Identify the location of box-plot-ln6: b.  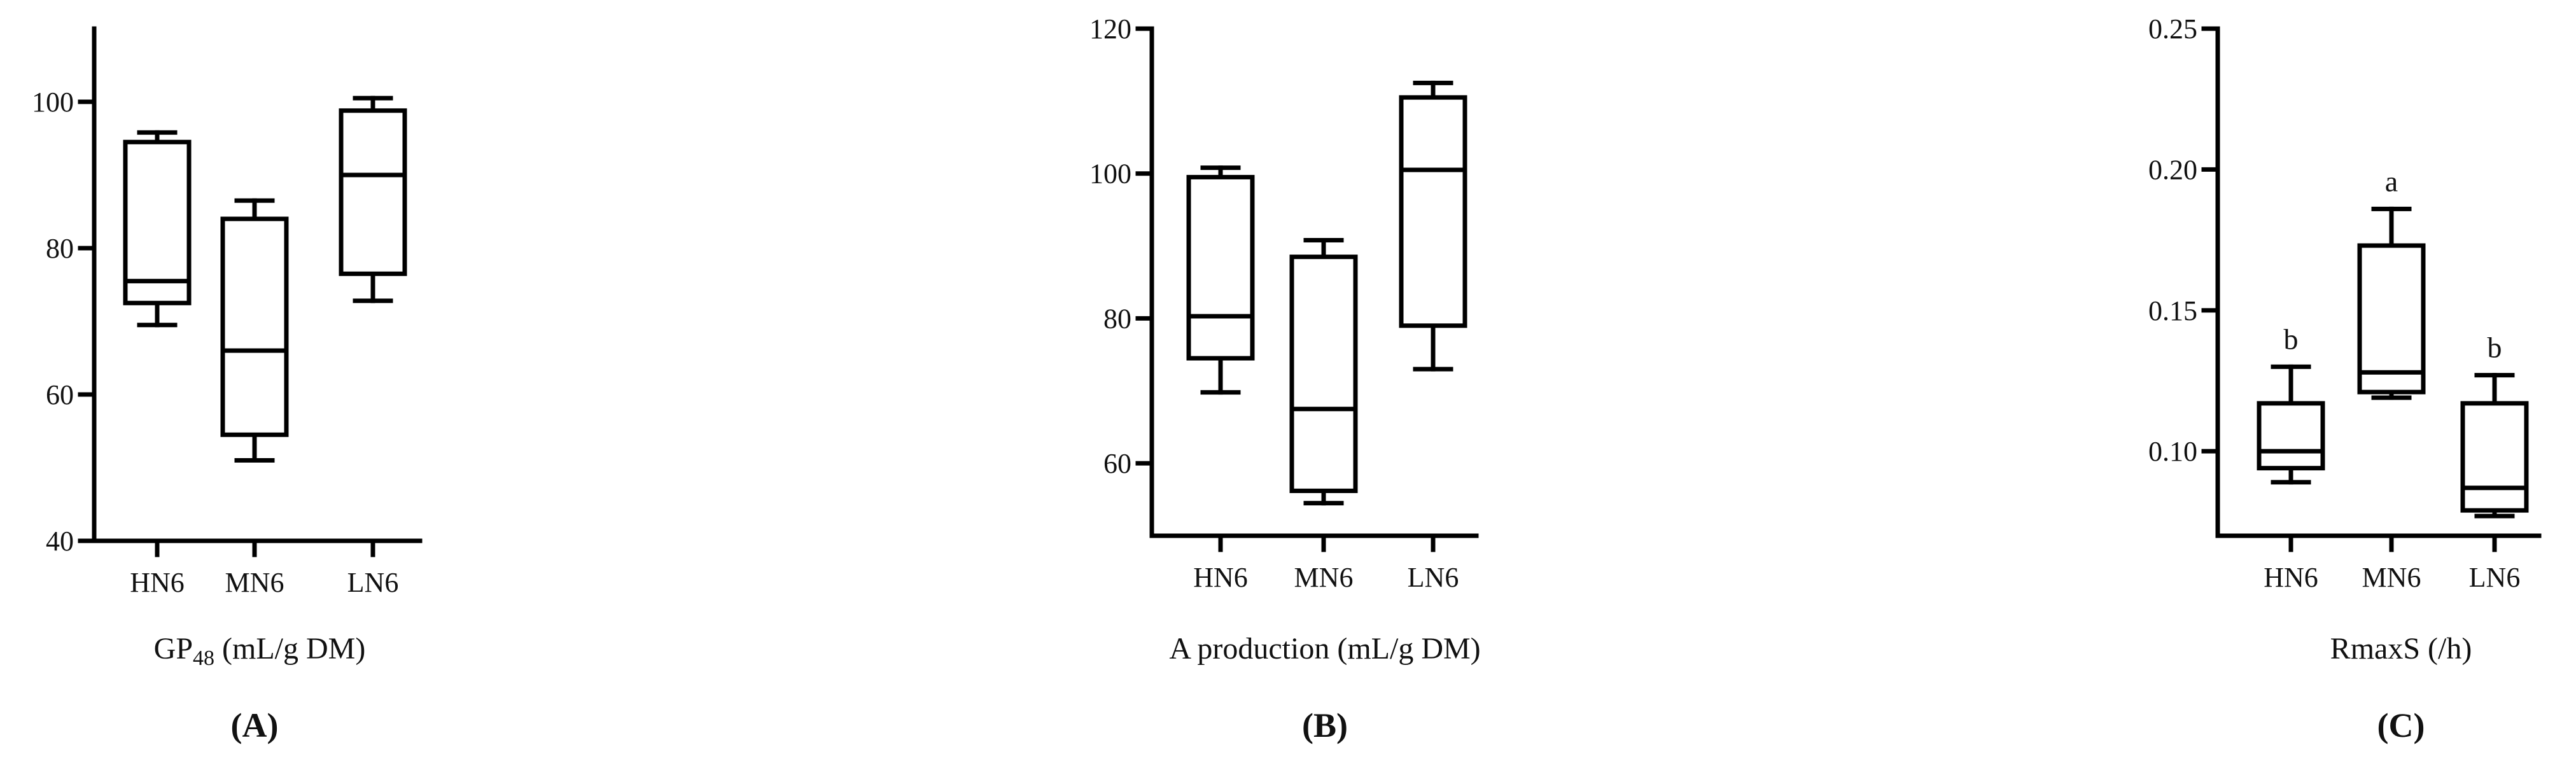
(2494, 425).